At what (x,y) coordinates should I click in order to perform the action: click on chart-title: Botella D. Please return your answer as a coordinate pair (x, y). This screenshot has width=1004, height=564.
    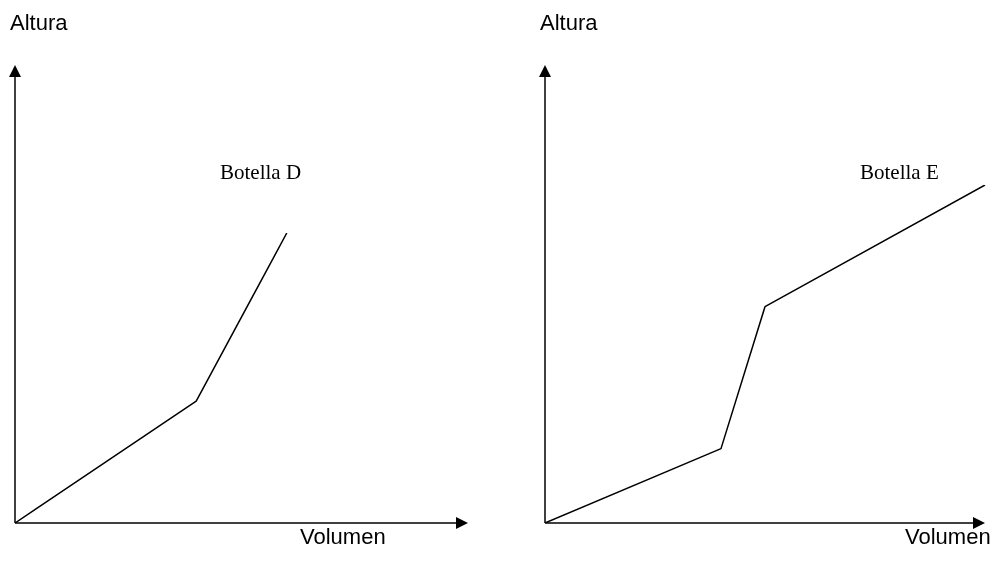
    Looking at the image, I should click on (261, 172).